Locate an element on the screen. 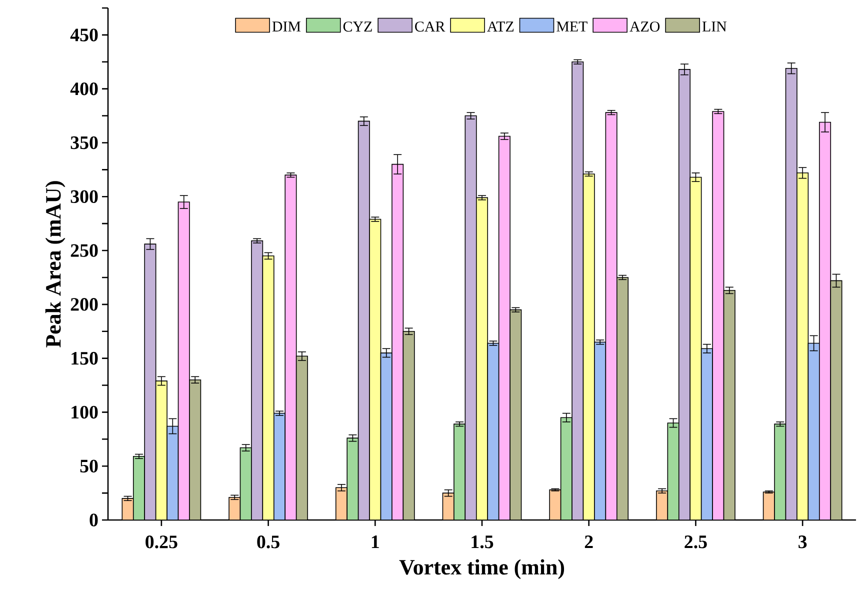  x-tick-label: 2 is located at coordinates (588, 542).